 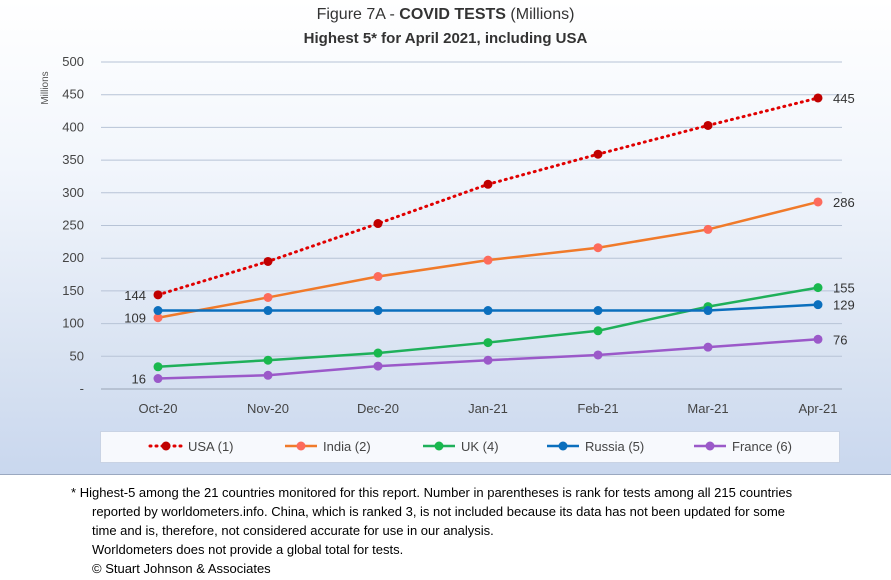 What do you see at coordinates (77, 355) in the screenshot?
I see `y-tick-label: 50` at bounding box center [77, 355].